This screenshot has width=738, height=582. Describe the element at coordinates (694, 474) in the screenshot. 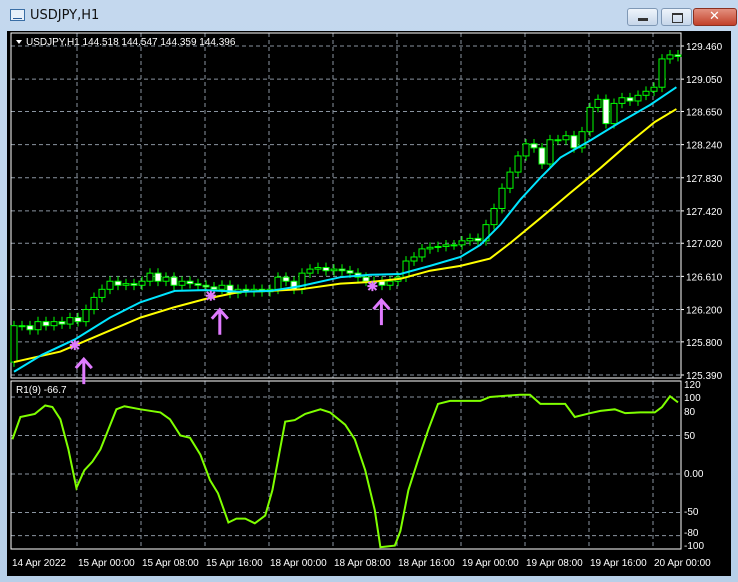

I see `indicator-tick-label: 0.00` at that location.